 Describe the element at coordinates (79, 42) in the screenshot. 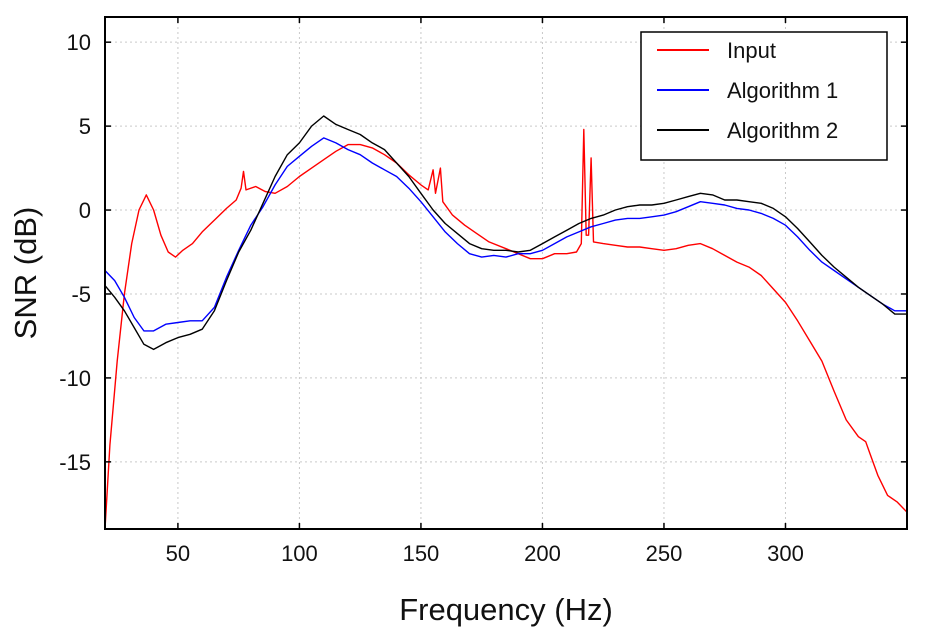

I see `y-tick-label: 10` at that location.